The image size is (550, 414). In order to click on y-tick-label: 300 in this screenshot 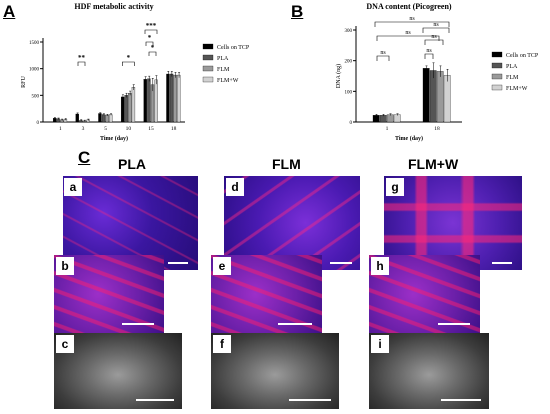, I will do `click(349, 31)`.